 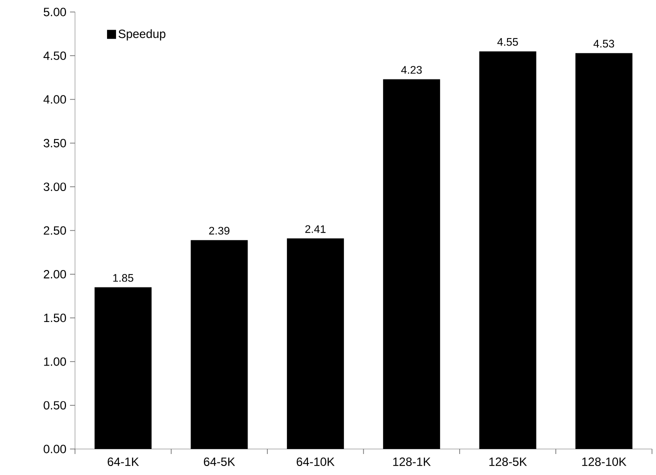 I want to click on data-label: 4.23, so click(x=411, y=70).